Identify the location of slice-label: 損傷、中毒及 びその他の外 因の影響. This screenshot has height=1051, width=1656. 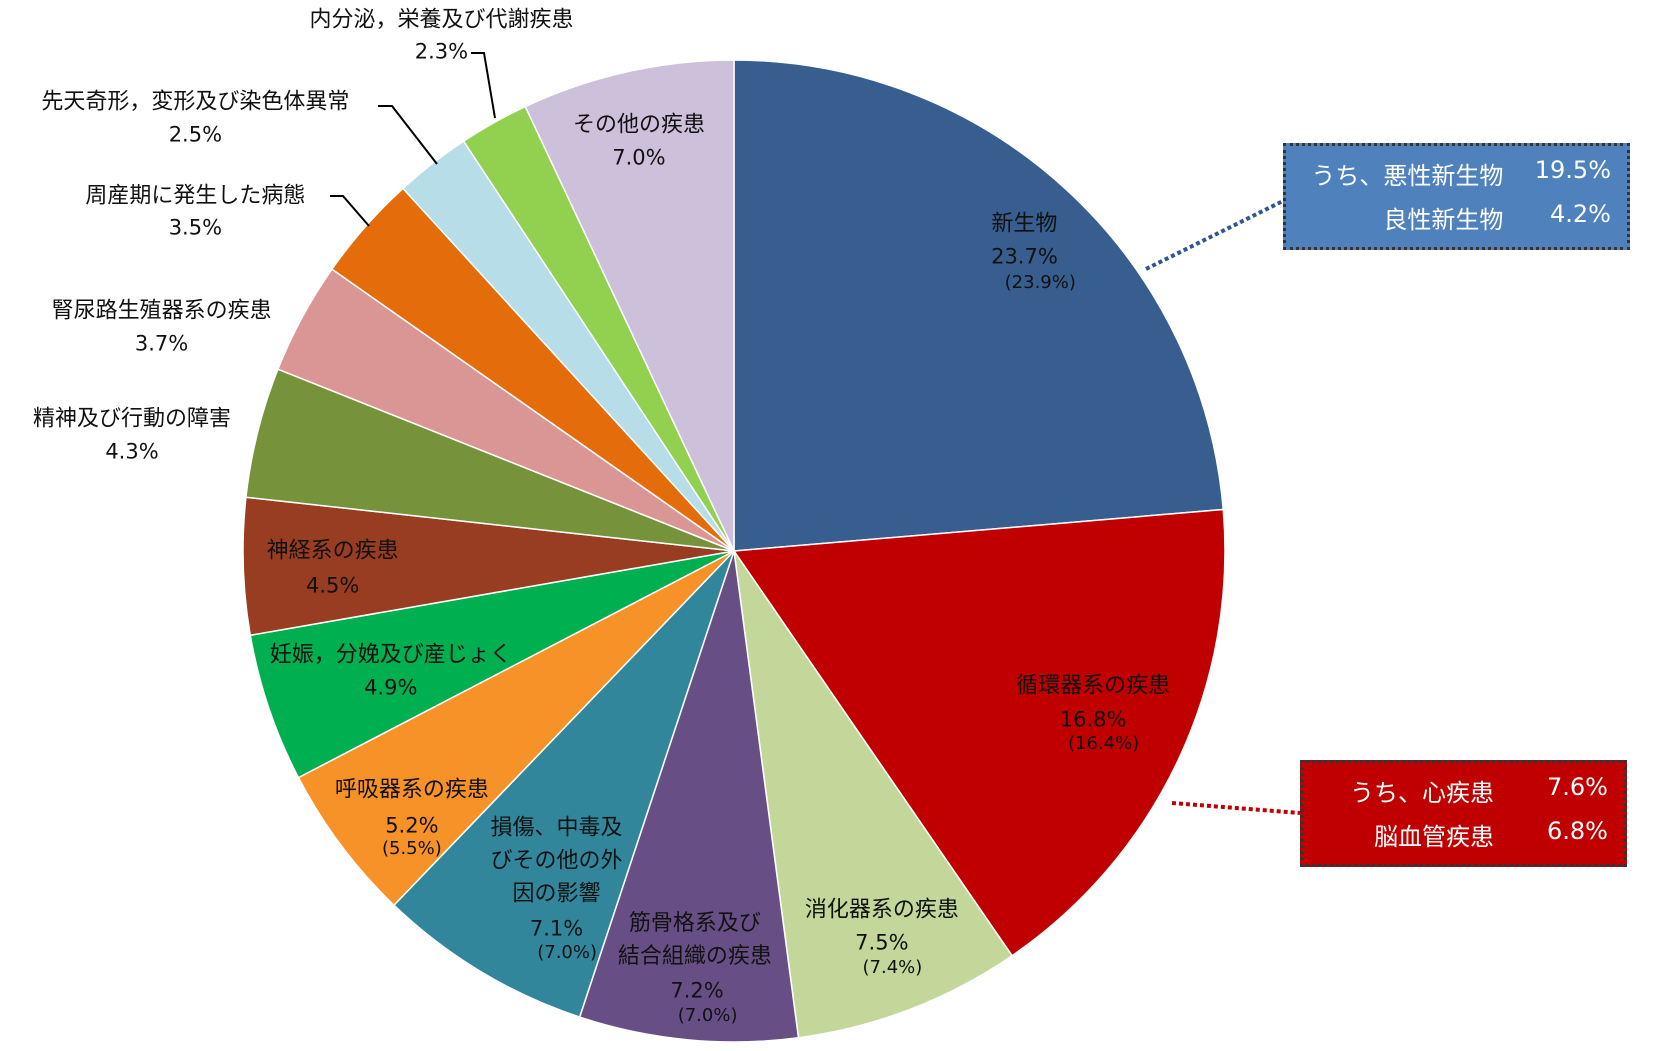
(556, 861).